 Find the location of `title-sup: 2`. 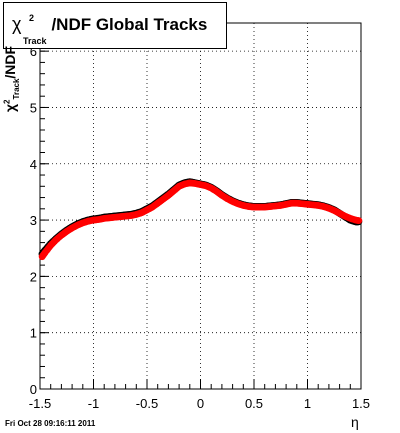

title-sup: 2 is located at coordinates (32, 18).